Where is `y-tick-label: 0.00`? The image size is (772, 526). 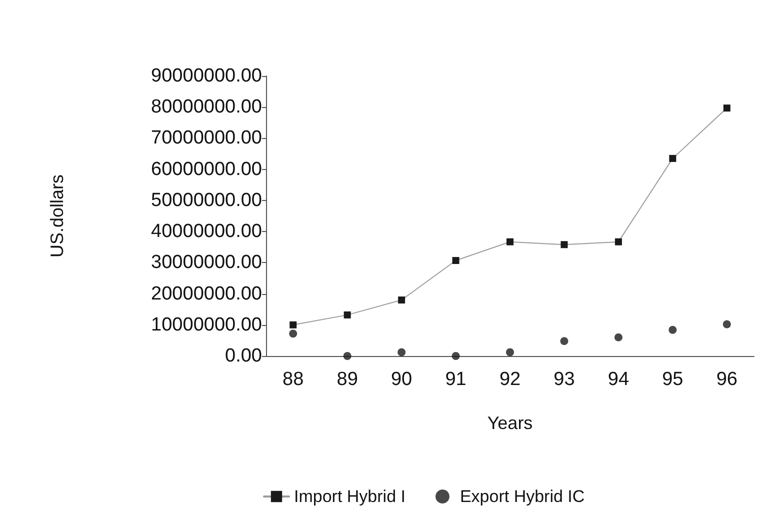
y-tick-label: 0.00 is located at coordinates (243, 356).